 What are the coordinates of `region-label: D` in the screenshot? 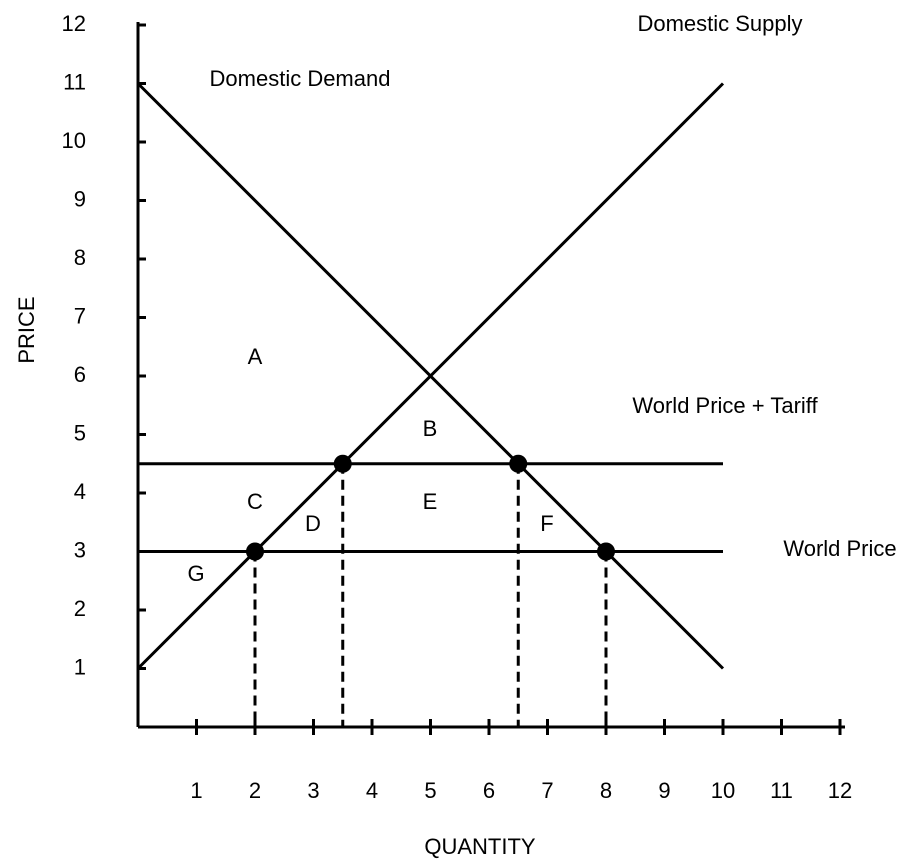 It's located at (313, 523).